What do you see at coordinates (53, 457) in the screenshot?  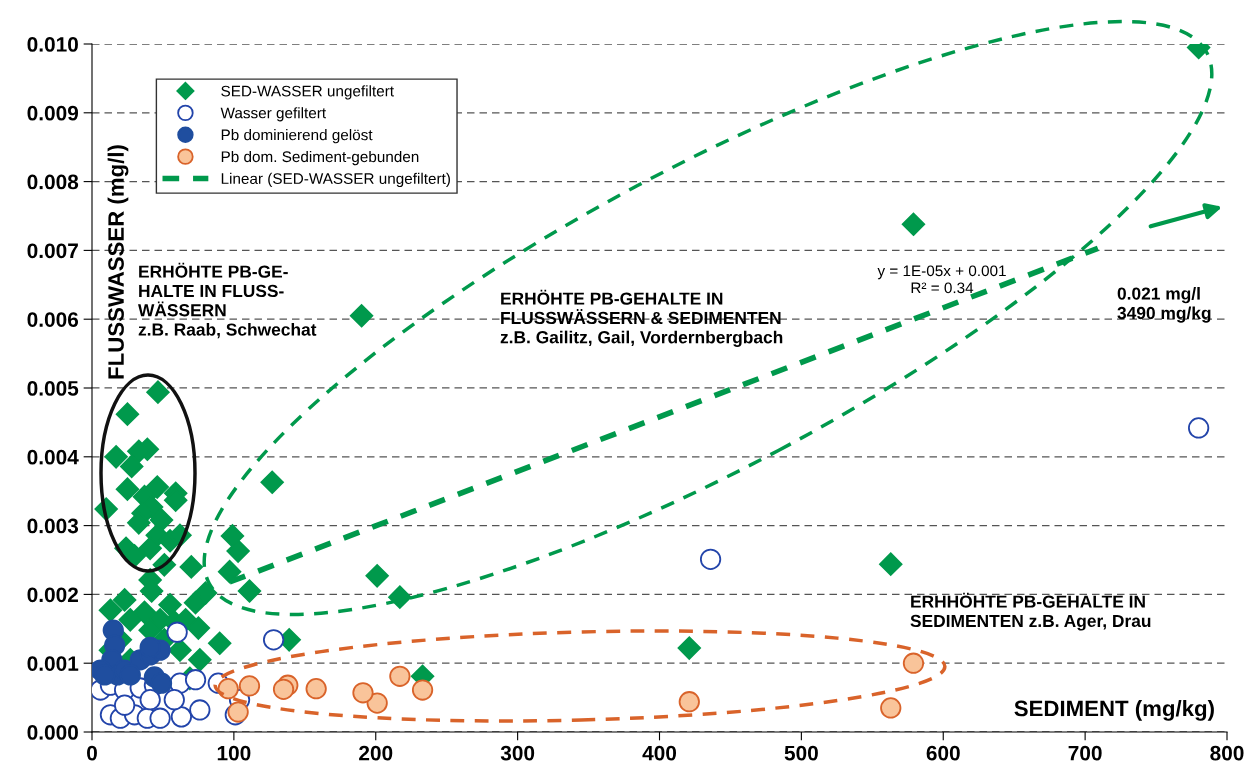 I see `y-tick-label: 0.004` at bounding box center [53, 457].